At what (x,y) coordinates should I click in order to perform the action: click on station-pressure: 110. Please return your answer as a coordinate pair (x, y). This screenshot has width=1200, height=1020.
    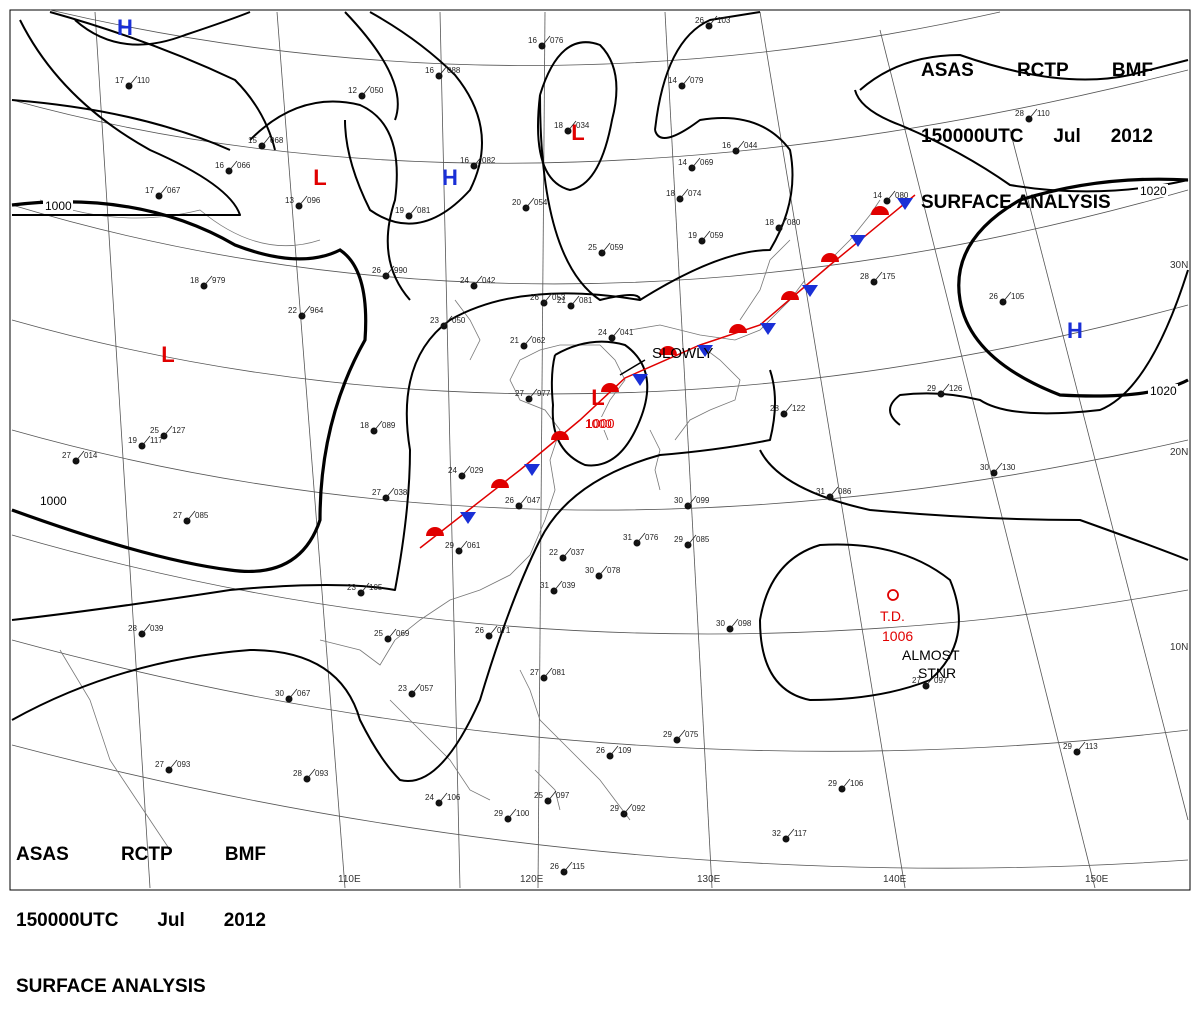
    Looking at the image, I should click on (1043, 113).